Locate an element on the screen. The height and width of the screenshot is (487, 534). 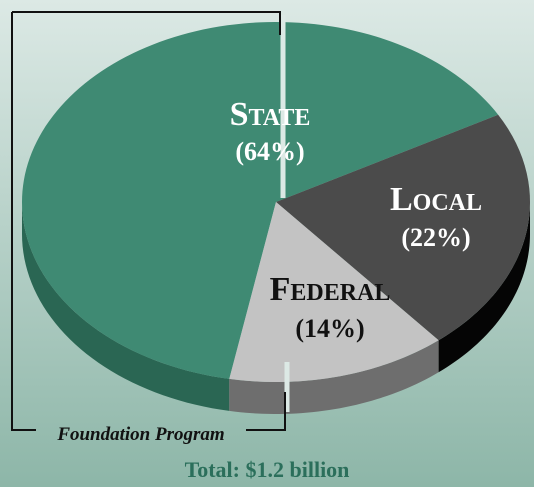
slice is located at coordinates (334, 292).